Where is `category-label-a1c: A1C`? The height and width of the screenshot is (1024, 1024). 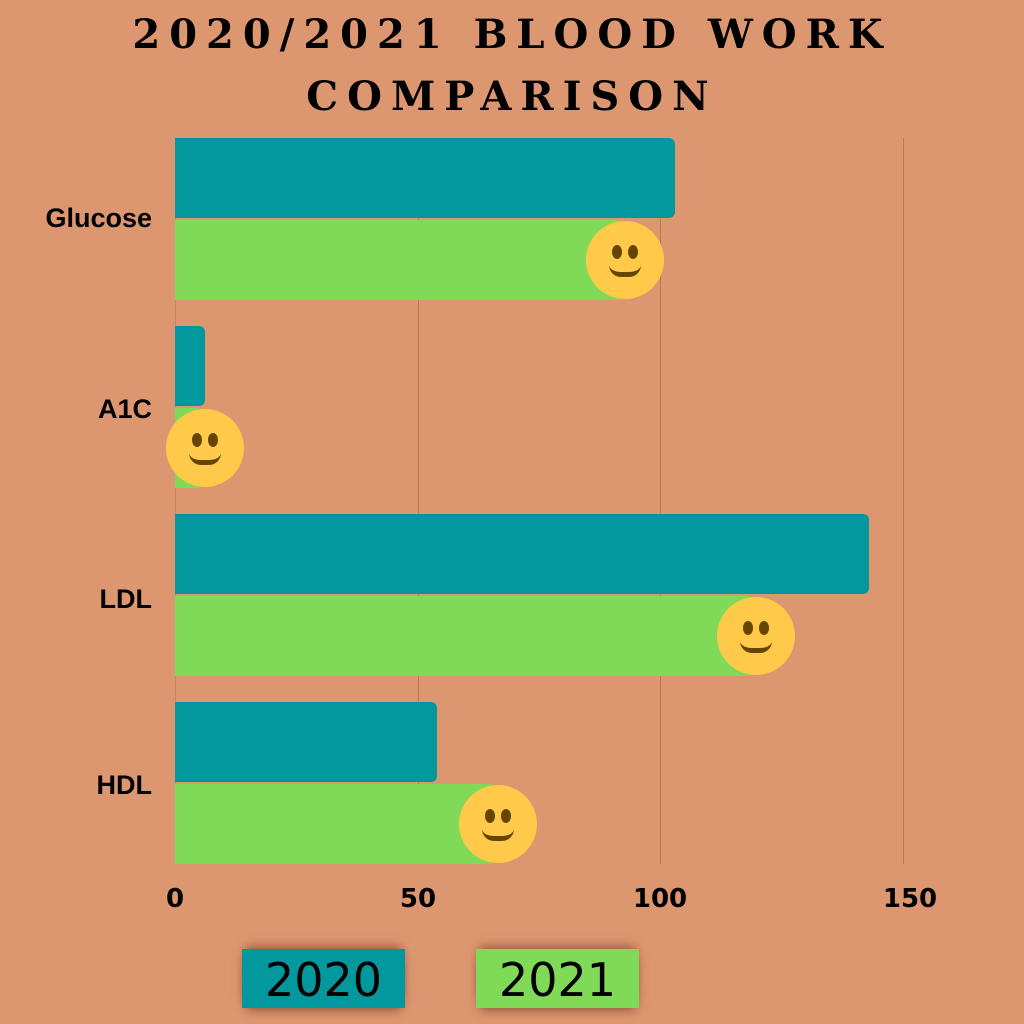 category-label-a1c: A1C is located at coordinates (124, 409).